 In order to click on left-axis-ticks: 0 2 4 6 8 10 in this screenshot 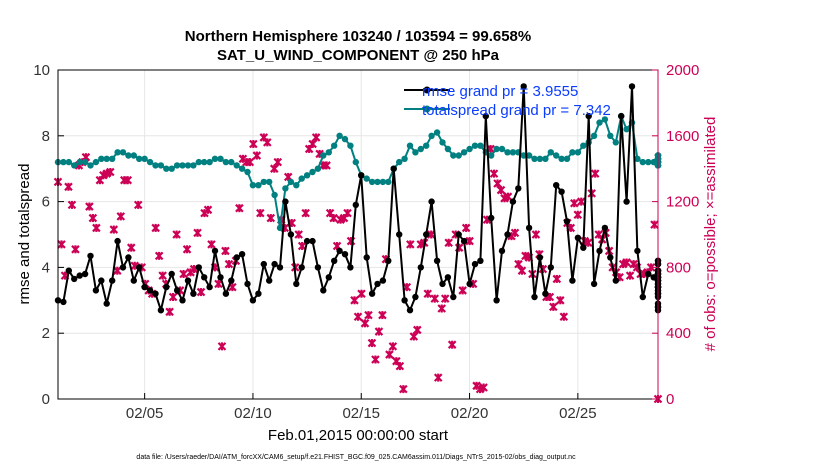, I will do `click(48, 235)`.